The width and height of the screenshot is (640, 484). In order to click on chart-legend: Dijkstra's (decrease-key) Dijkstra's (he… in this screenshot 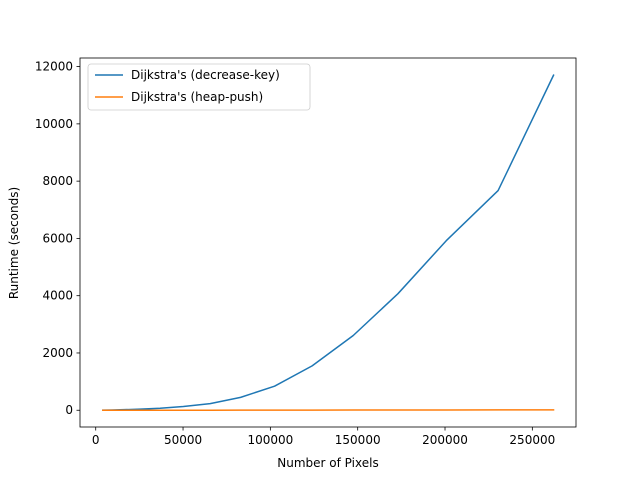, I will do `click(199, 87)`.